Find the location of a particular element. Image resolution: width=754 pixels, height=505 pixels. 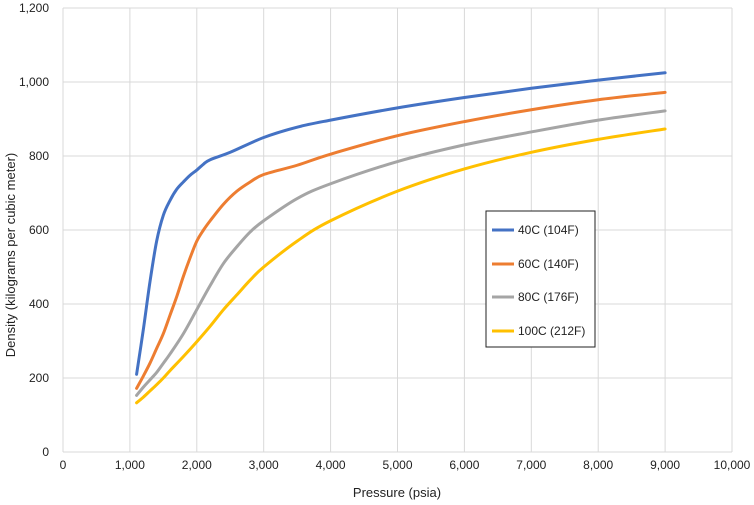

x-tick-label: 3,000 is located at coordinates (264, 465).